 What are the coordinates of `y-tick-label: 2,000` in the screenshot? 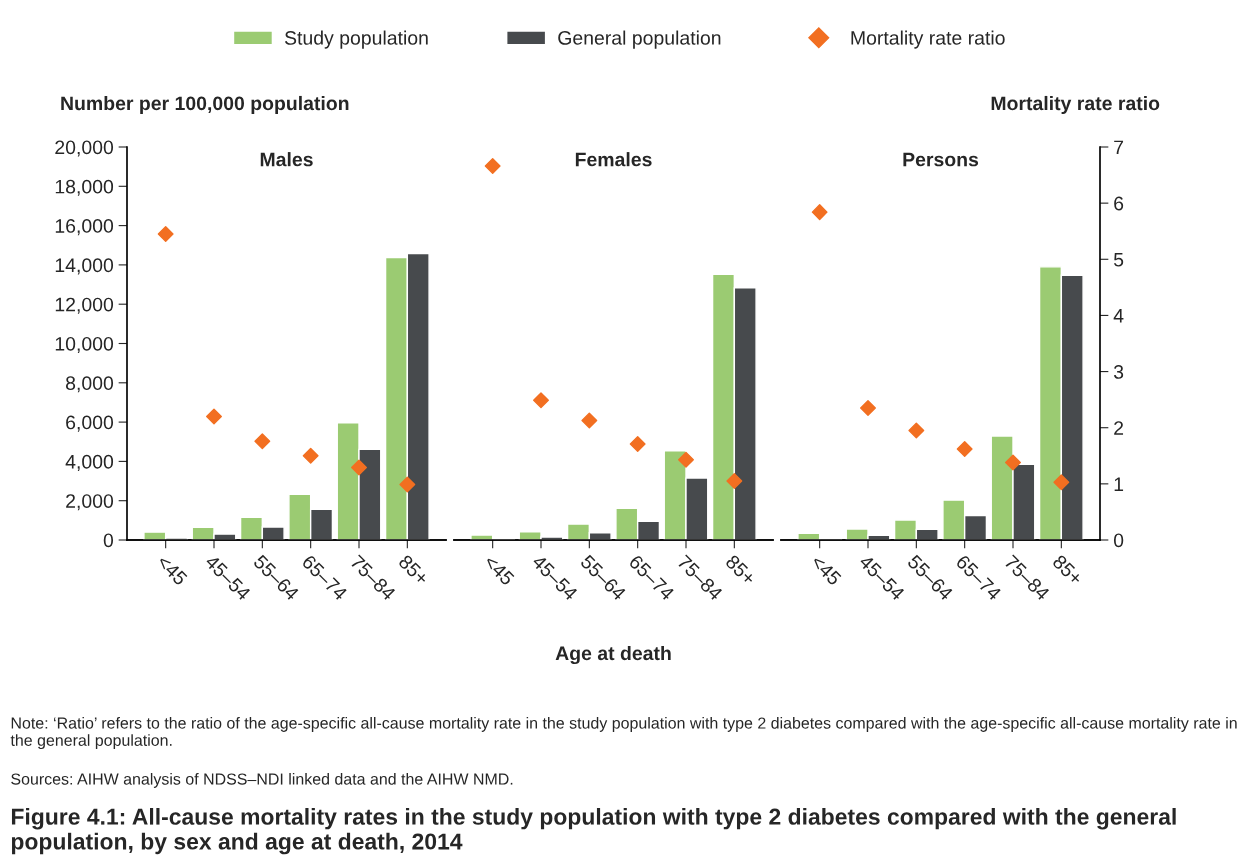 It's located at (90, 502).